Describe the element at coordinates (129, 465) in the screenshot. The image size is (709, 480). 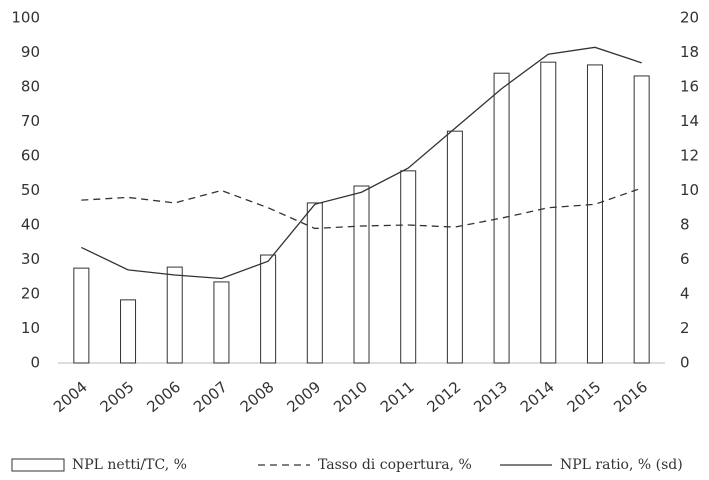
I see `legend-label: NPL netti/TC, %` at that location.